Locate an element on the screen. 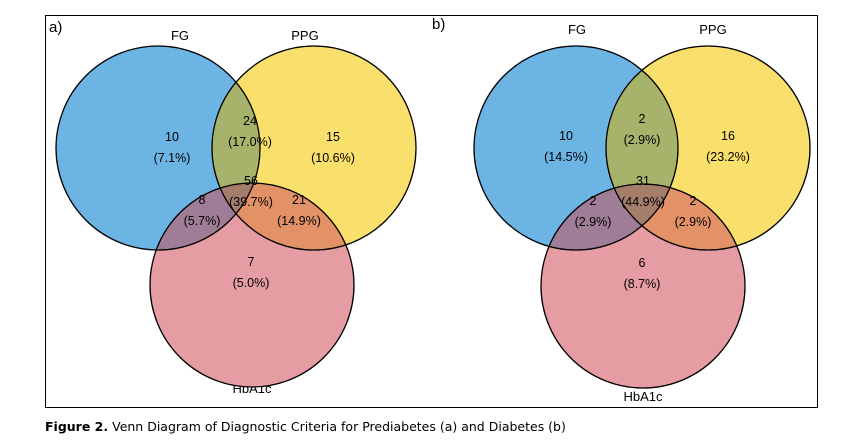 The image size is (847, 442). region-pct-hba1c-only: (5.0%) is located at coordinates (251, 283).